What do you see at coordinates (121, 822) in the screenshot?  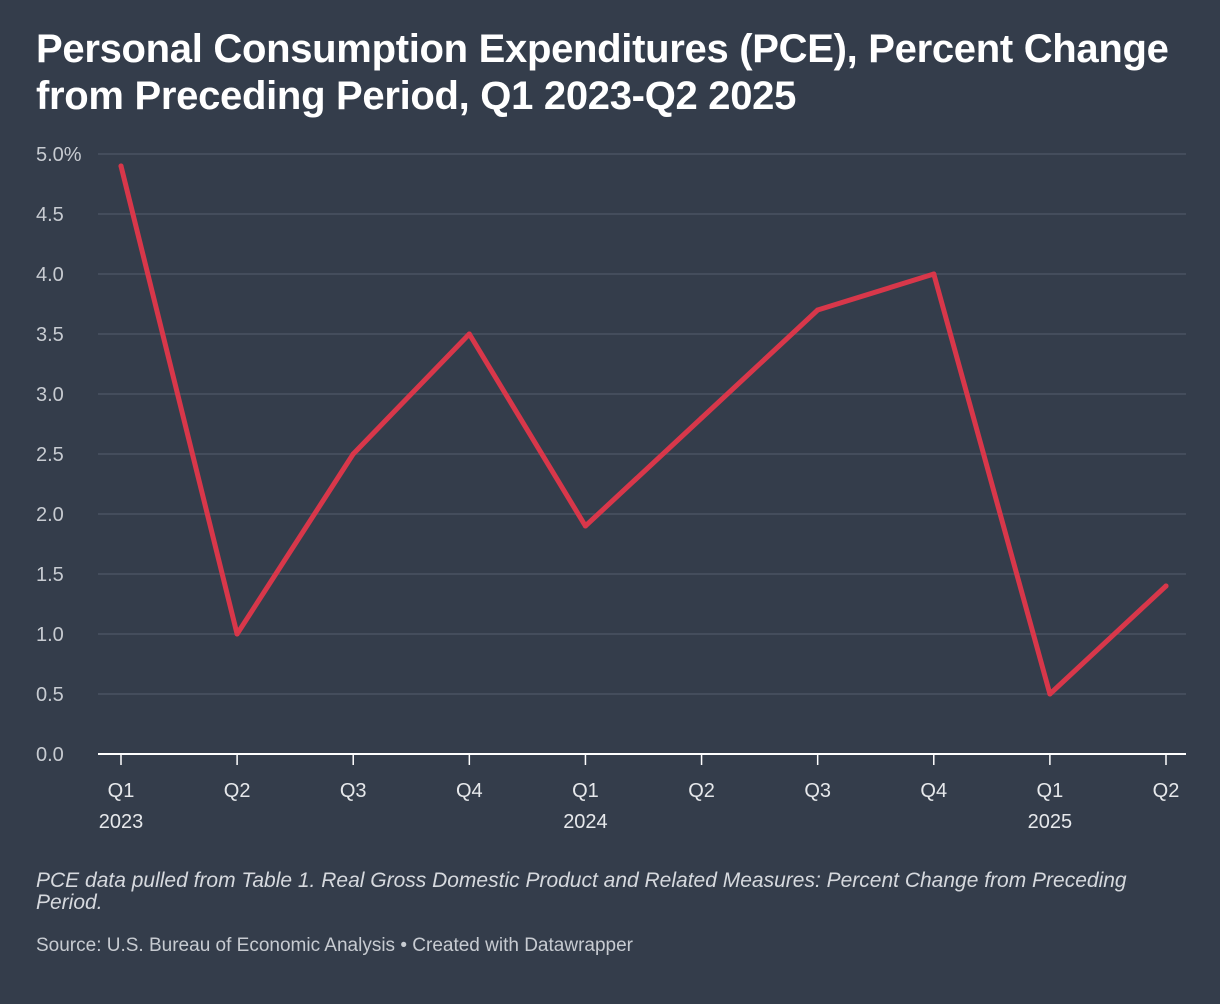 I see `x-year-label: 2023` at bounding box center [121, 822].